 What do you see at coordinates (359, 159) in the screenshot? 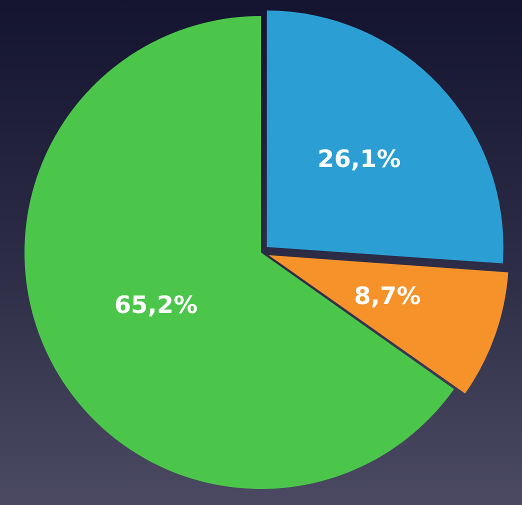
I see `data-label: 26,1%` at bounding box center [359, 159].